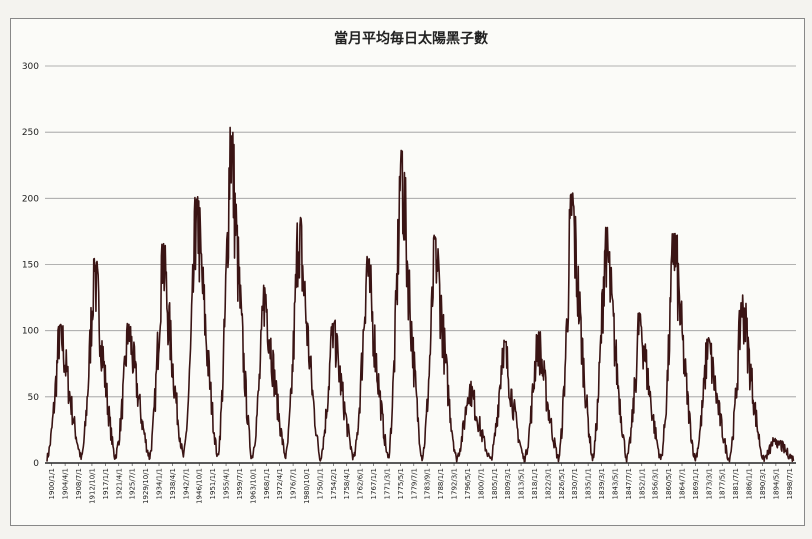 This screenshot has width=812, height=539. What do you see at coordinates (411, 38) in the screenshot?
I see `chart-title: 當月平均毎日太陽黑子數` at bounding box center [411, 38].